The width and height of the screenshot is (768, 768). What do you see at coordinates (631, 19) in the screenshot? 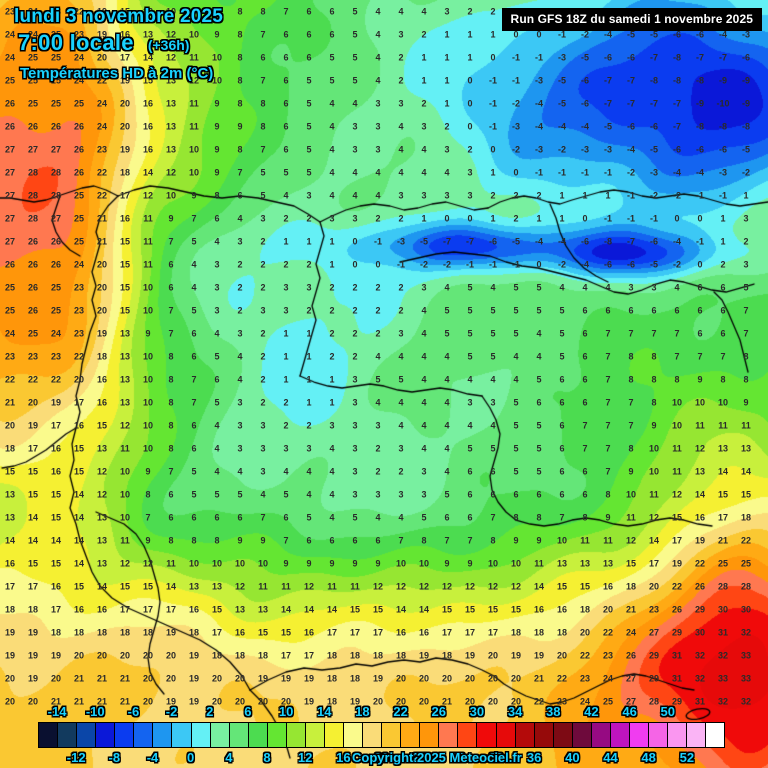
I see `model-run-banner: Run GFS 18Z du samedi 1 novembre 2025` at bounding box center [631, 19].